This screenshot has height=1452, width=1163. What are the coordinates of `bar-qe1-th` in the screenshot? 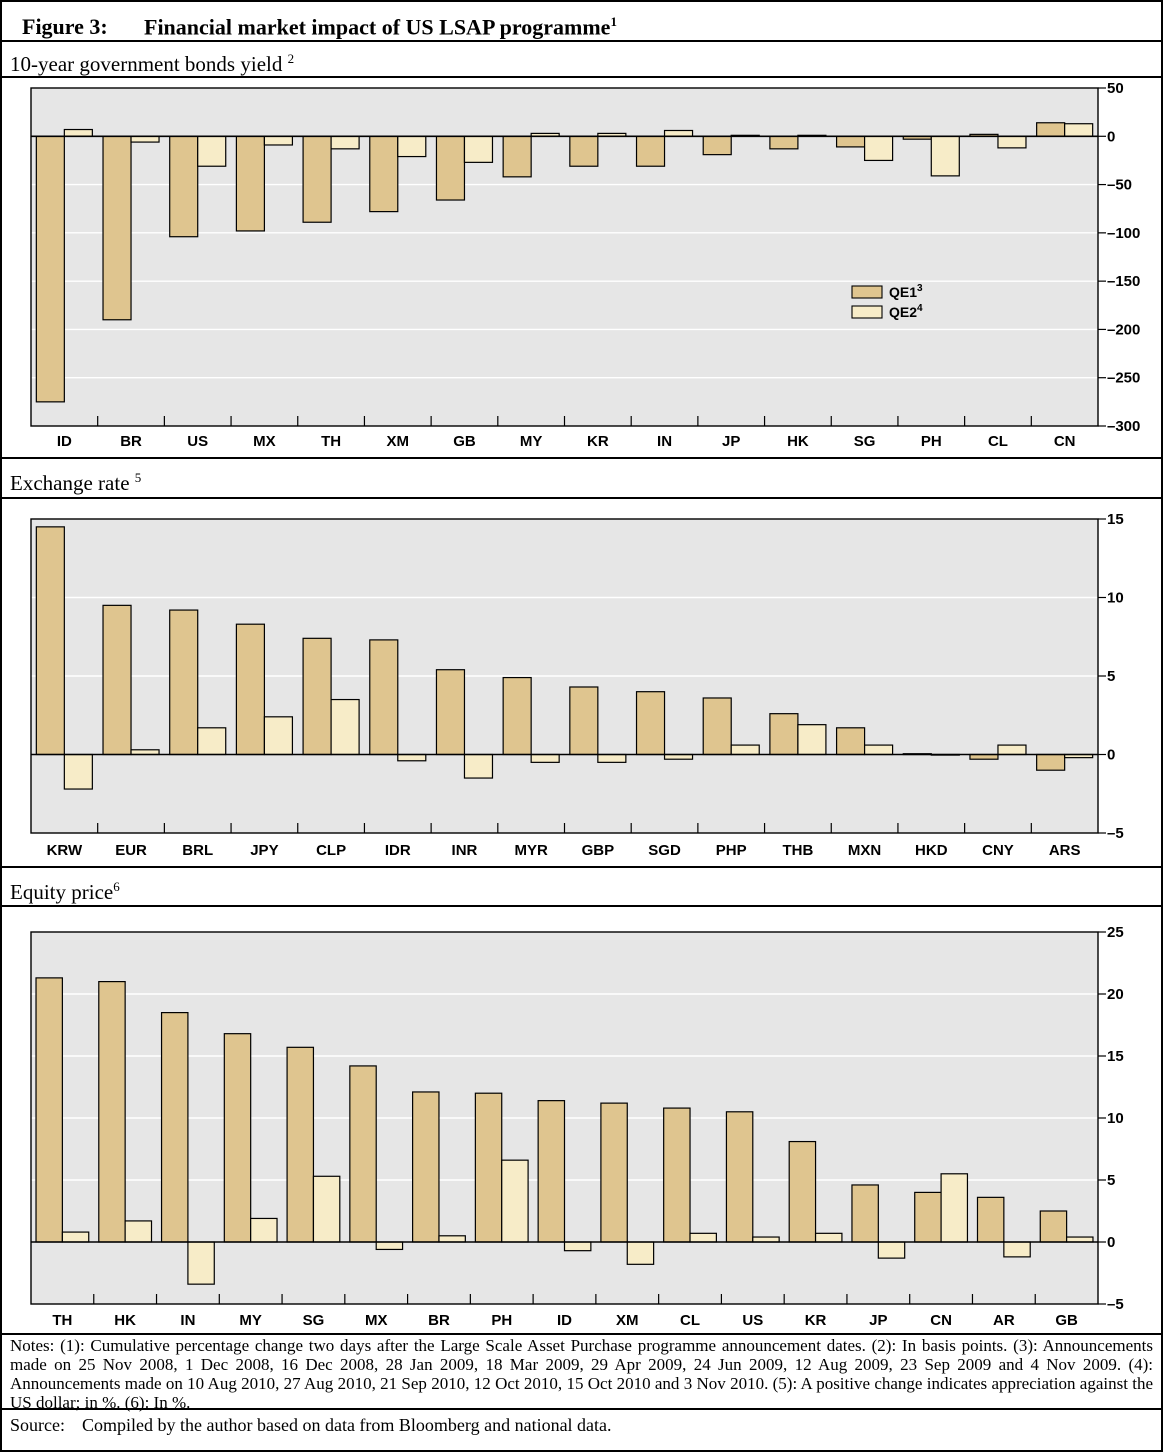 It's located at (49, 1110).